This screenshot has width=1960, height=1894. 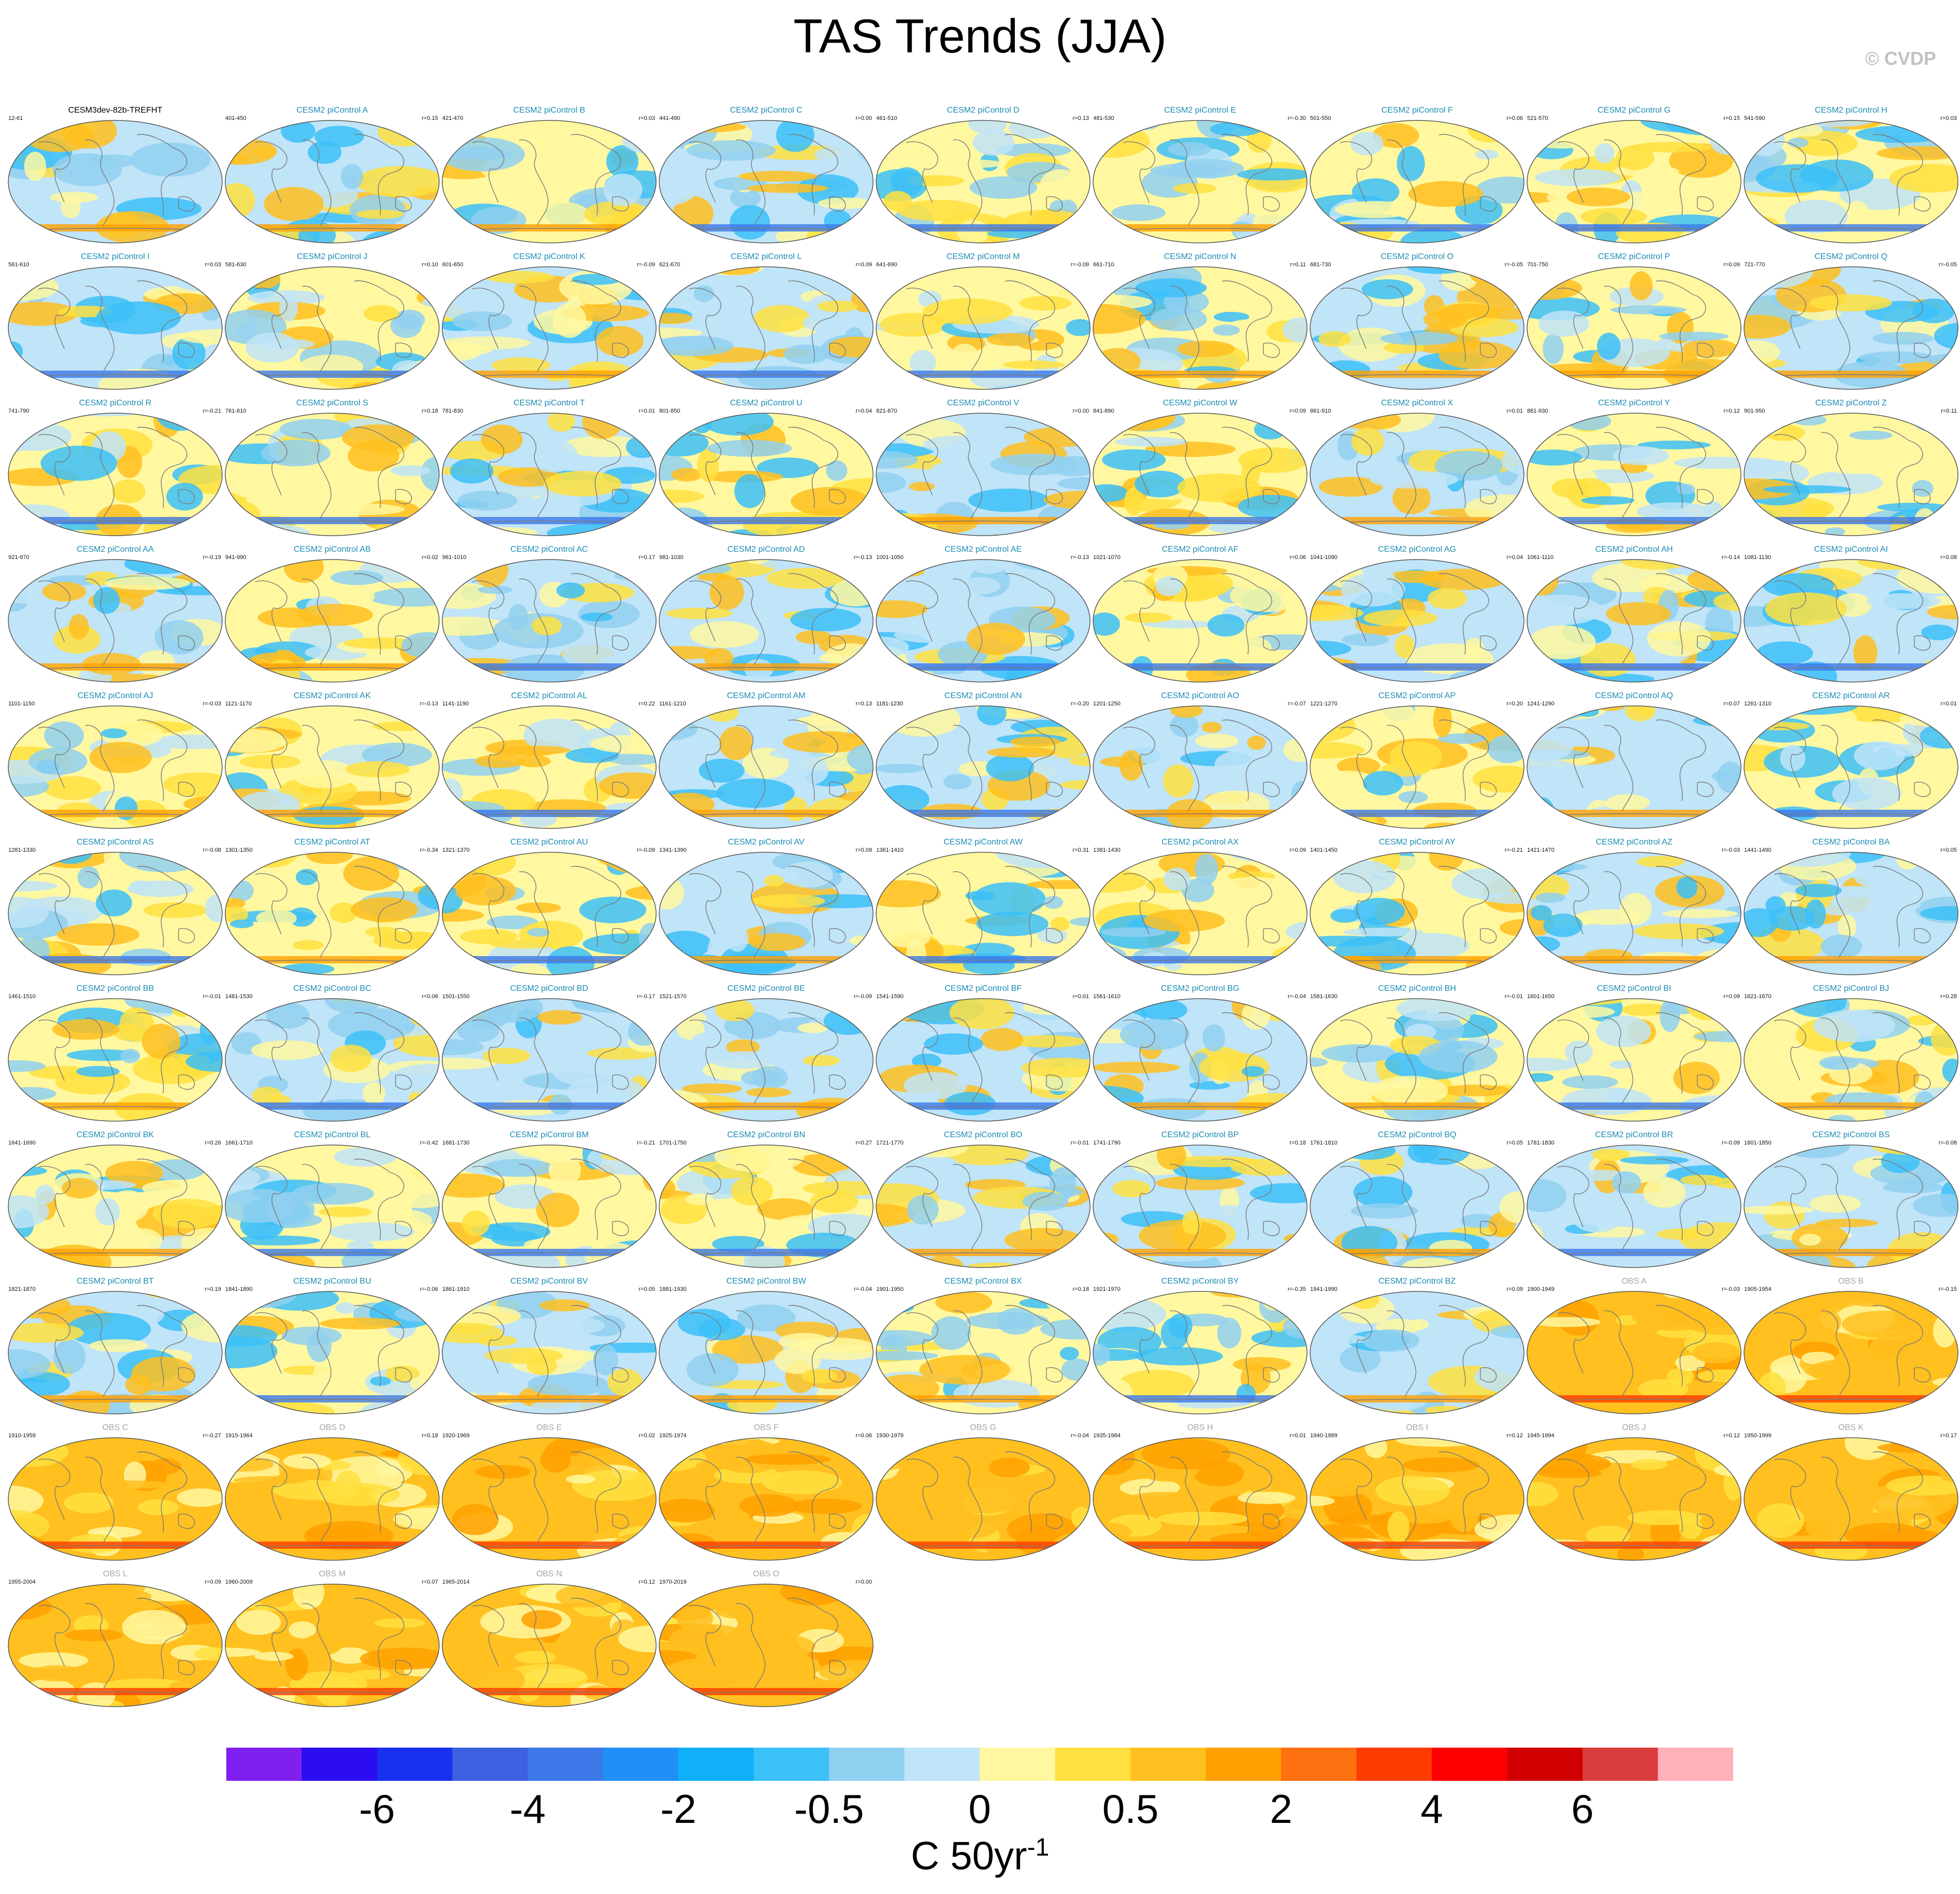 What do you see at coordinates (673, 1582) in the screenshot?
I see `panel-years: 1970-2019` at bounding box center [673, 1582].